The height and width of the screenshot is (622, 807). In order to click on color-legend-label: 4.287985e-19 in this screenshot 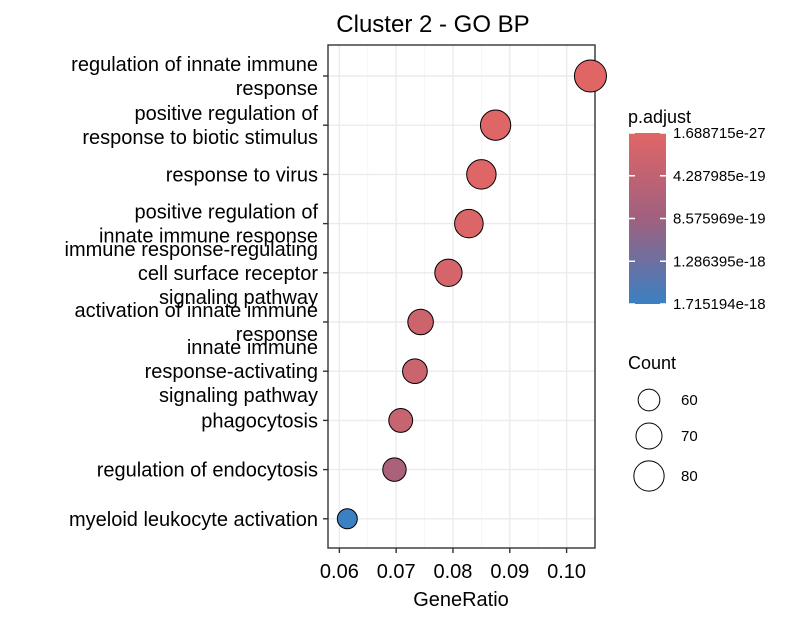, I will do `click(719, 176)`.